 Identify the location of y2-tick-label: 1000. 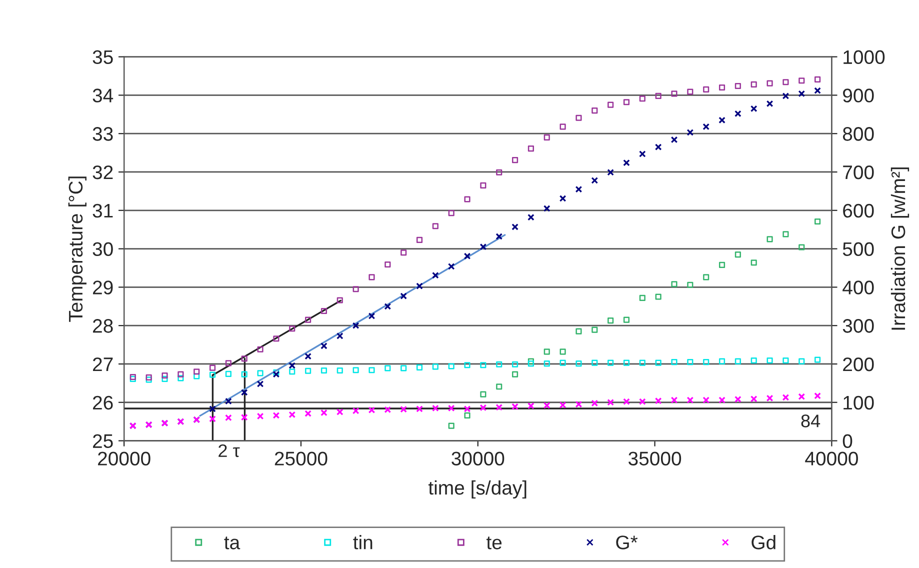
(864, 57).